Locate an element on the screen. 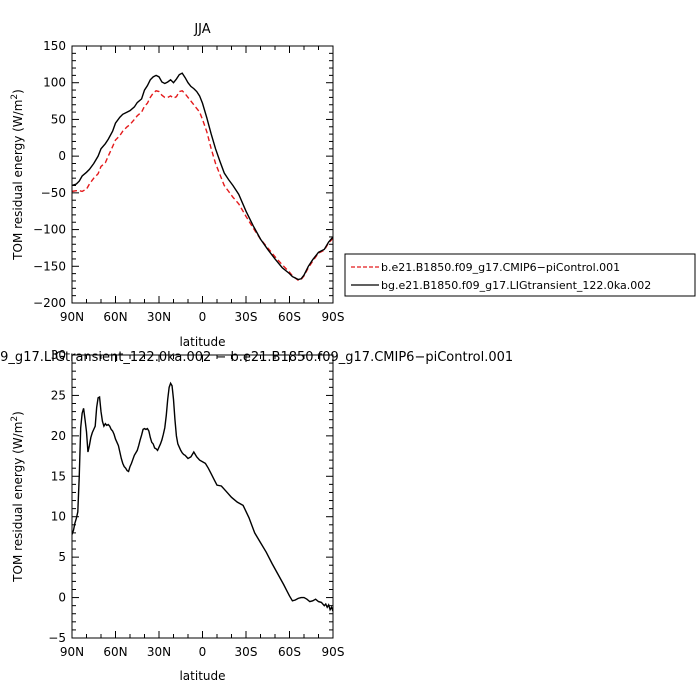 The image size is (700, 700). y-tick-label: 5 is located at coordinates (62, 557).